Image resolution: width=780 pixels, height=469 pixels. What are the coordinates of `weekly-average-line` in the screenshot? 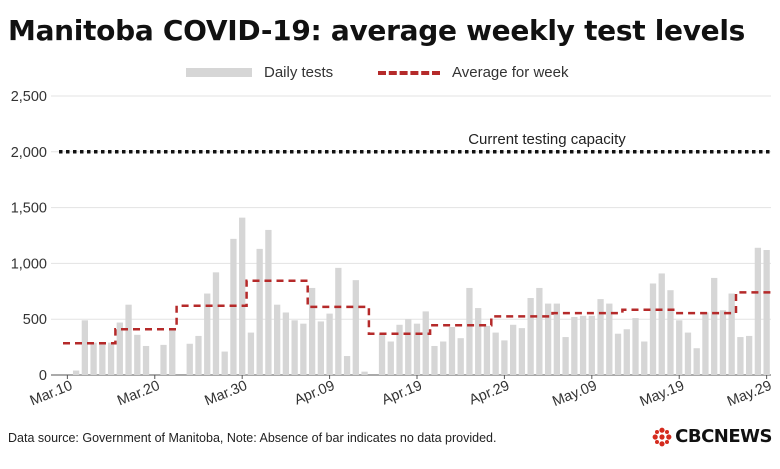 It's located at (417, 312).